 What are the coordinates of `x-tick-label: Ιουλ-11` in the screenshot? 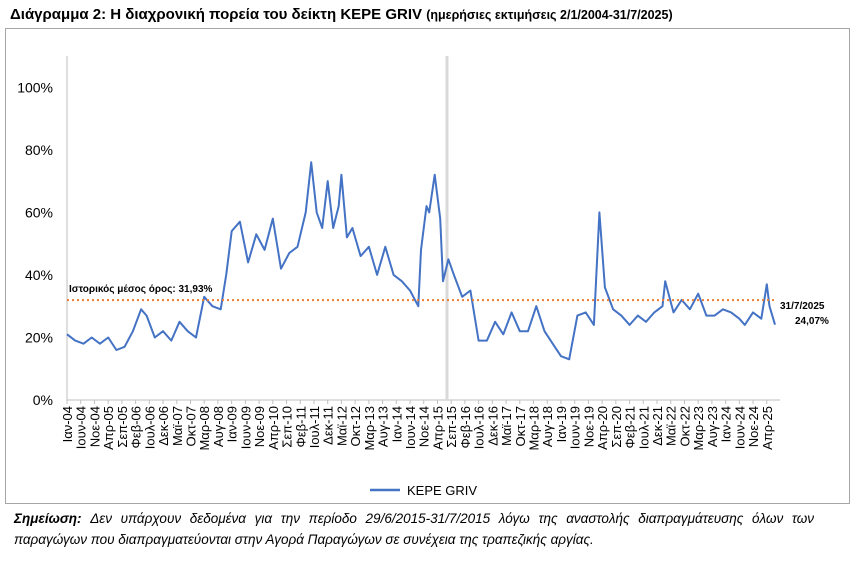 It's located at (314, 427).